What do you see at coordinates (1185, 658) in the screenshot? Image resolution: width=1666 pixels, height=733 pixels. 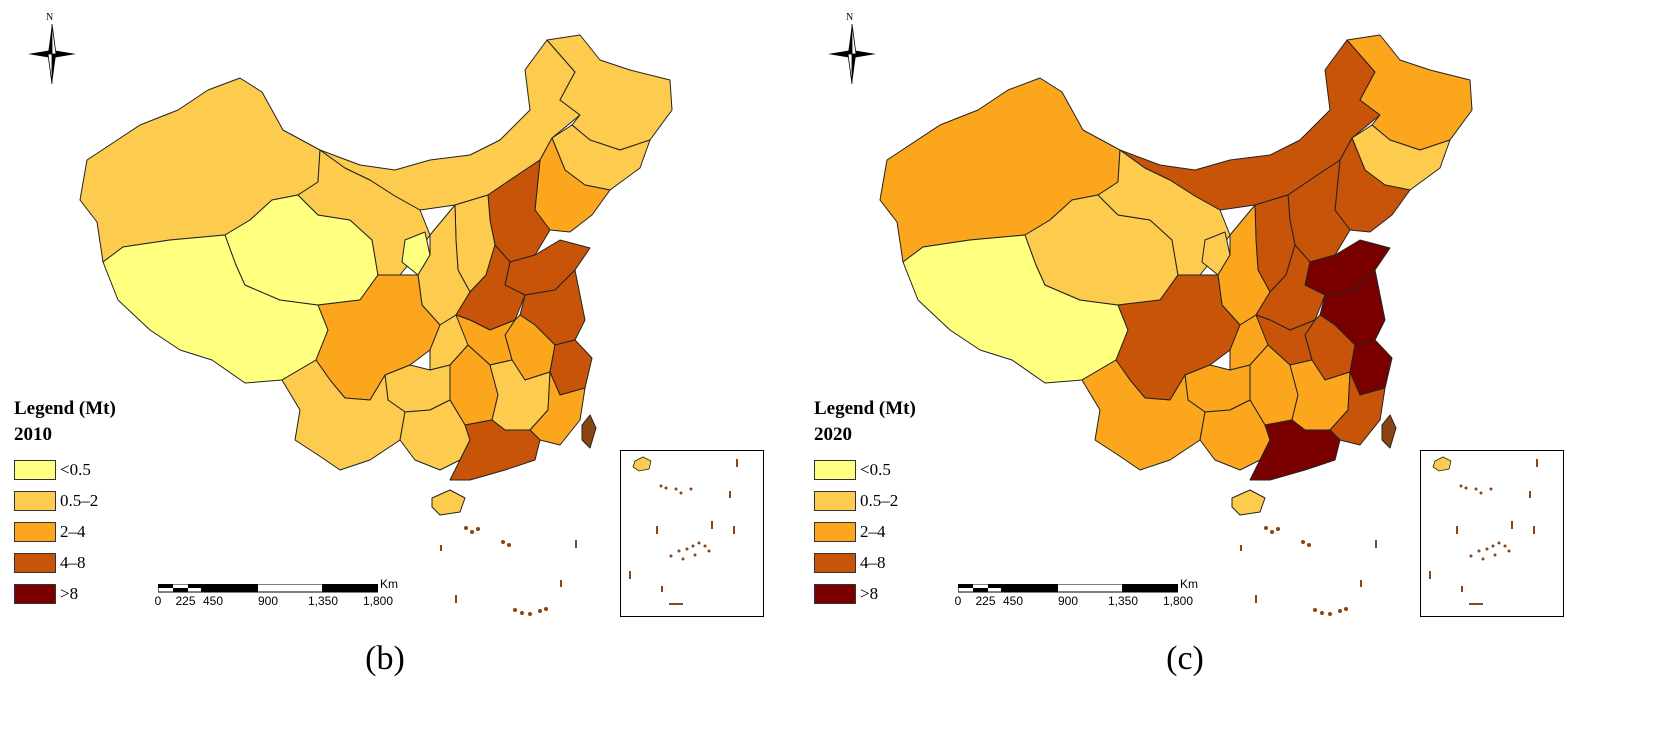 I see `panel-caption: (c)` at bounding box center [1185, 658].